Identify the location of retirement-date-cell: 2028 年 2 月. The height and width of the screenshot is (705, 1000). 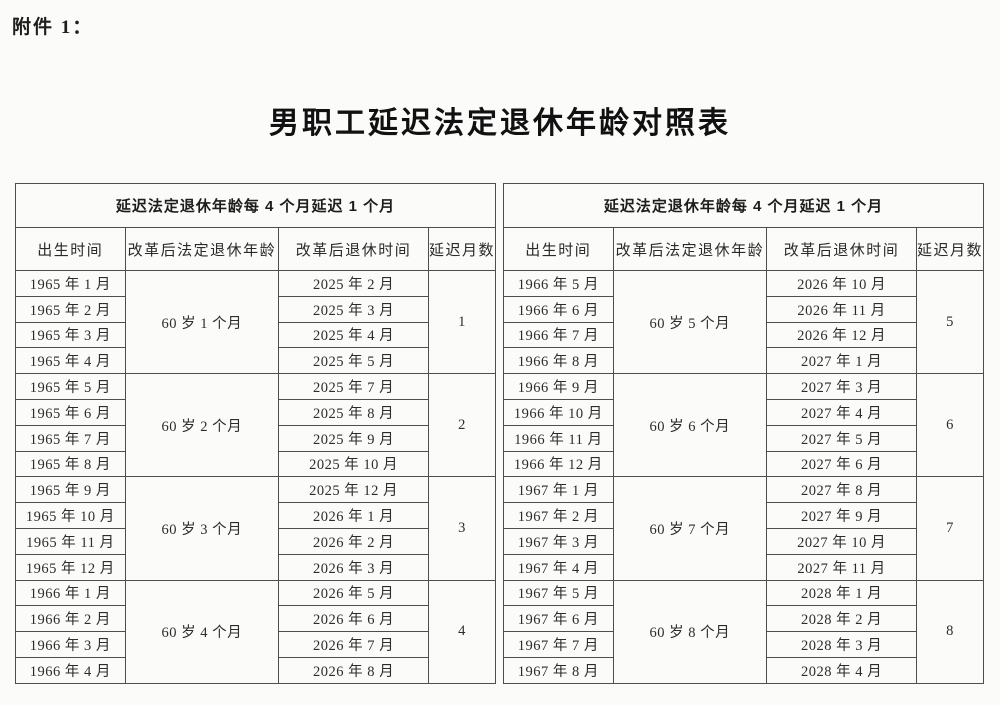
(841, 619).